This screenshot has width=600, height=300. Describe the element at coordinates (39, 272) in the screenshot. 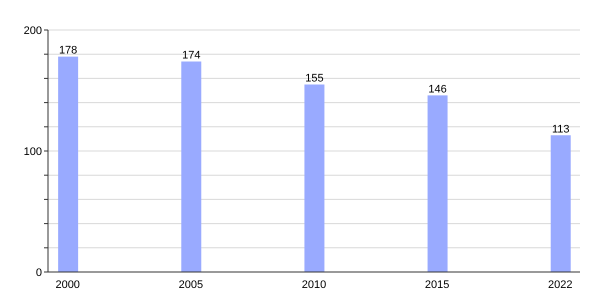

I see `y-tick-label: 0` at that location.